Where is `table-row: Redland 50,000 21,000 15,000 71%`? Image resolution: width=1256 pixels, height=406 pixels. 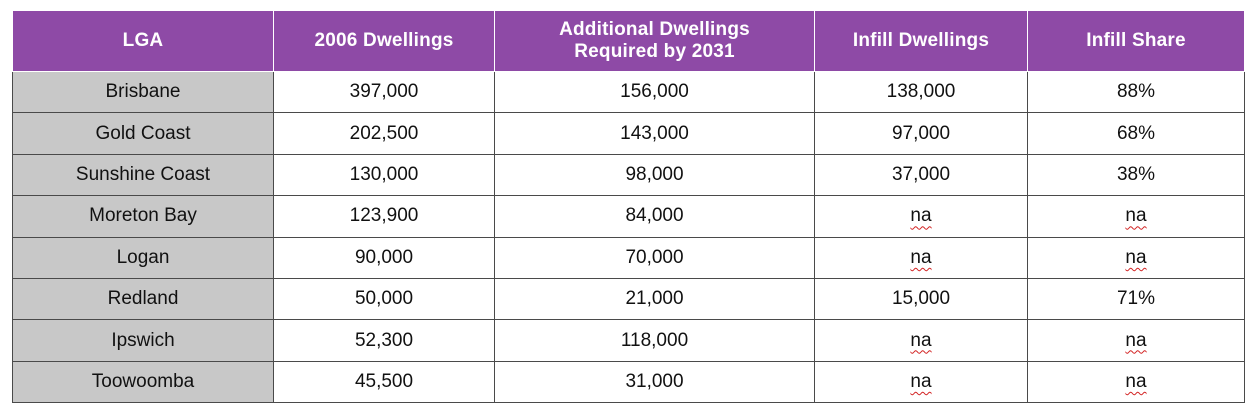 table-row: Redland 50,000 21,000 15,000 71% is located at coordinates (628, 299).